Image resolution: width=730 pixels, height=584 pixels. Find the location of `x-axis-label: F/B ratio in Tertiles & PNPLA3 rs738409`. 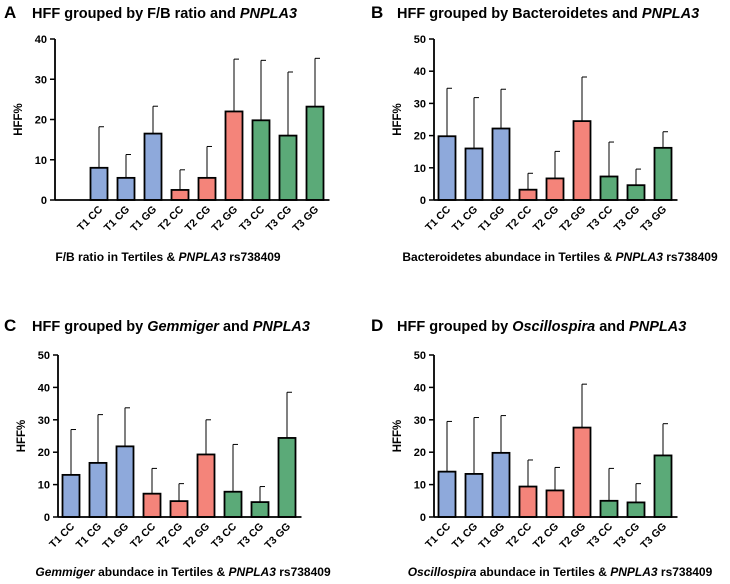

x-axis-label: F/B ratio in Tertiles & PNPLA3 rs738409 is located at coordinates (168, 257).